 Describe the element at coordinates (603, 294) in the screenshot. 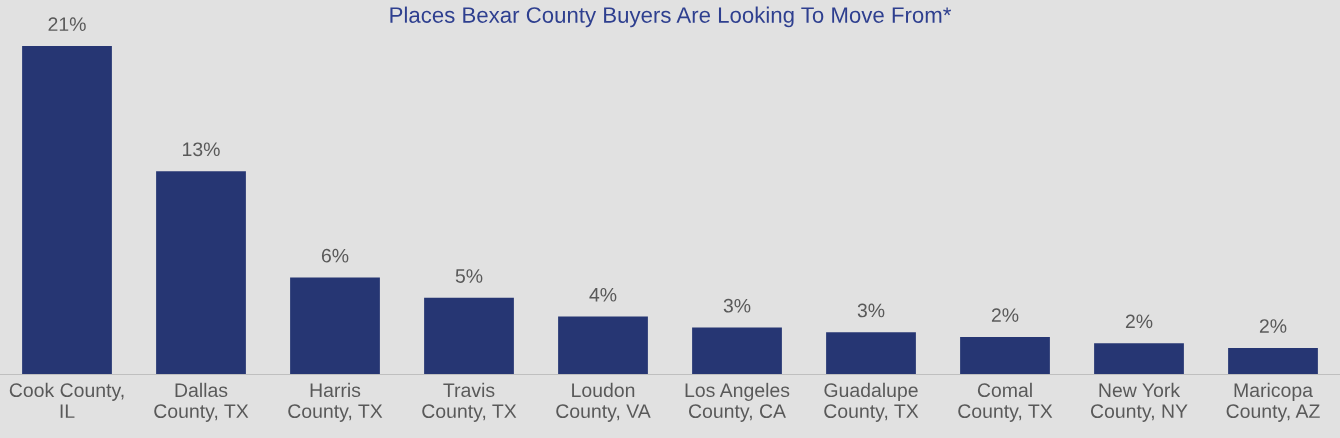

I see `data-label: 4%` at that location.